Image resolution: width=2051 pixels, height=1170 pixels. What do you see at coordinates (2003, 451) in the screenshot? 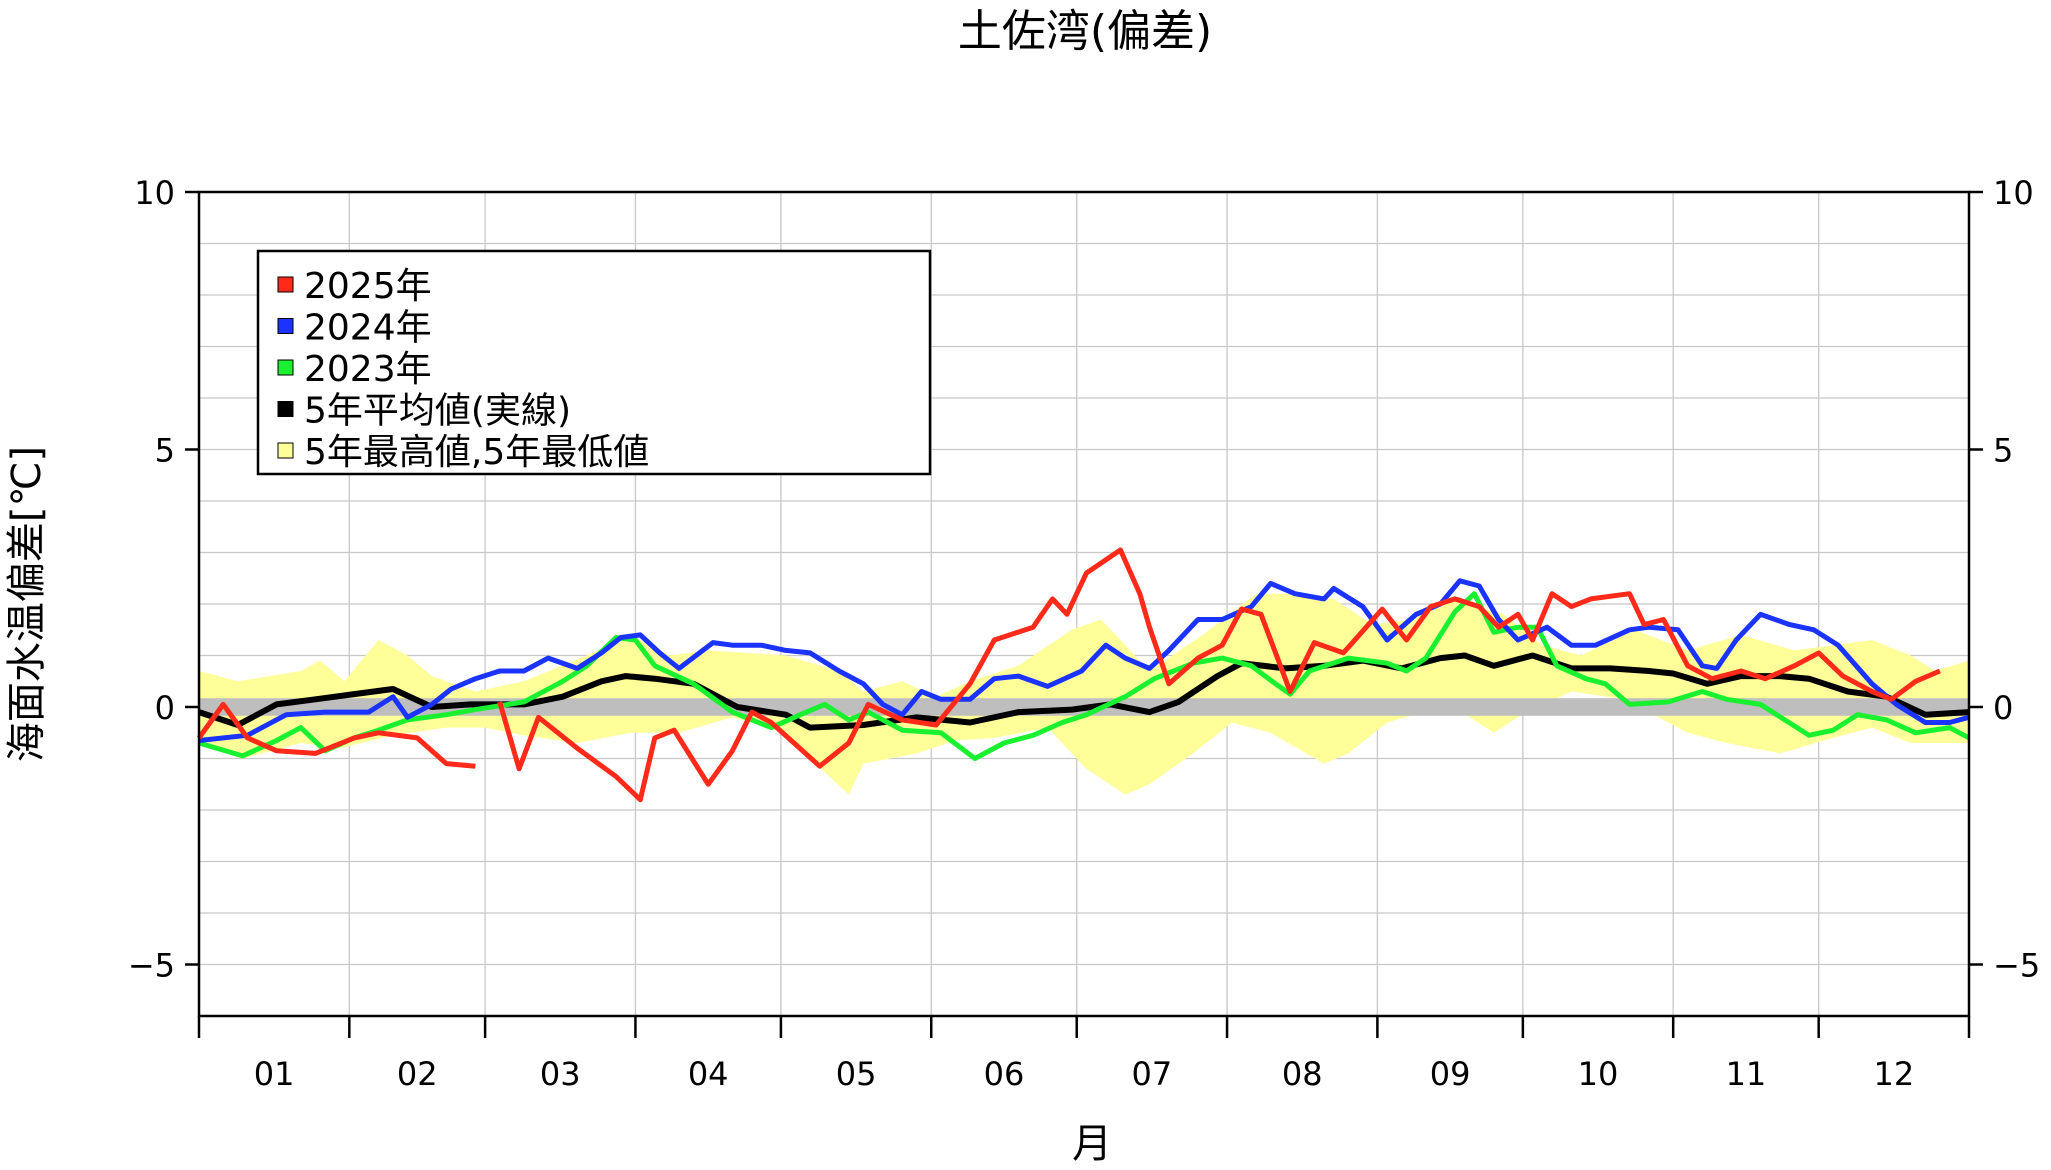
I see `y-tick-label-right: 5` at bounding box center [2003, 451].